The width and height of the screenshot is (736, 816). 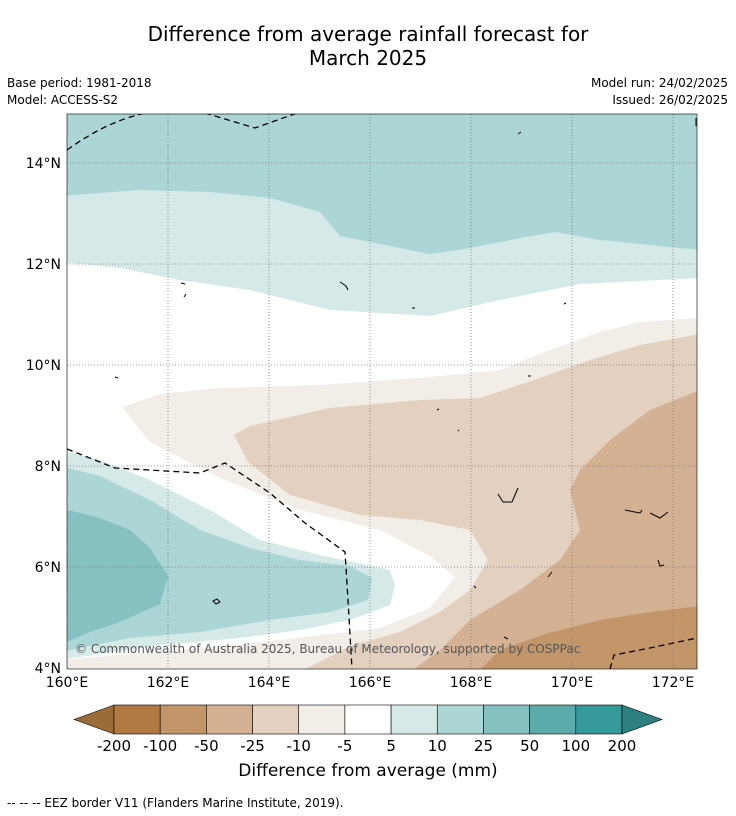 I want to click on lat-tick-8: 8°N, so click(x=48, y=467).